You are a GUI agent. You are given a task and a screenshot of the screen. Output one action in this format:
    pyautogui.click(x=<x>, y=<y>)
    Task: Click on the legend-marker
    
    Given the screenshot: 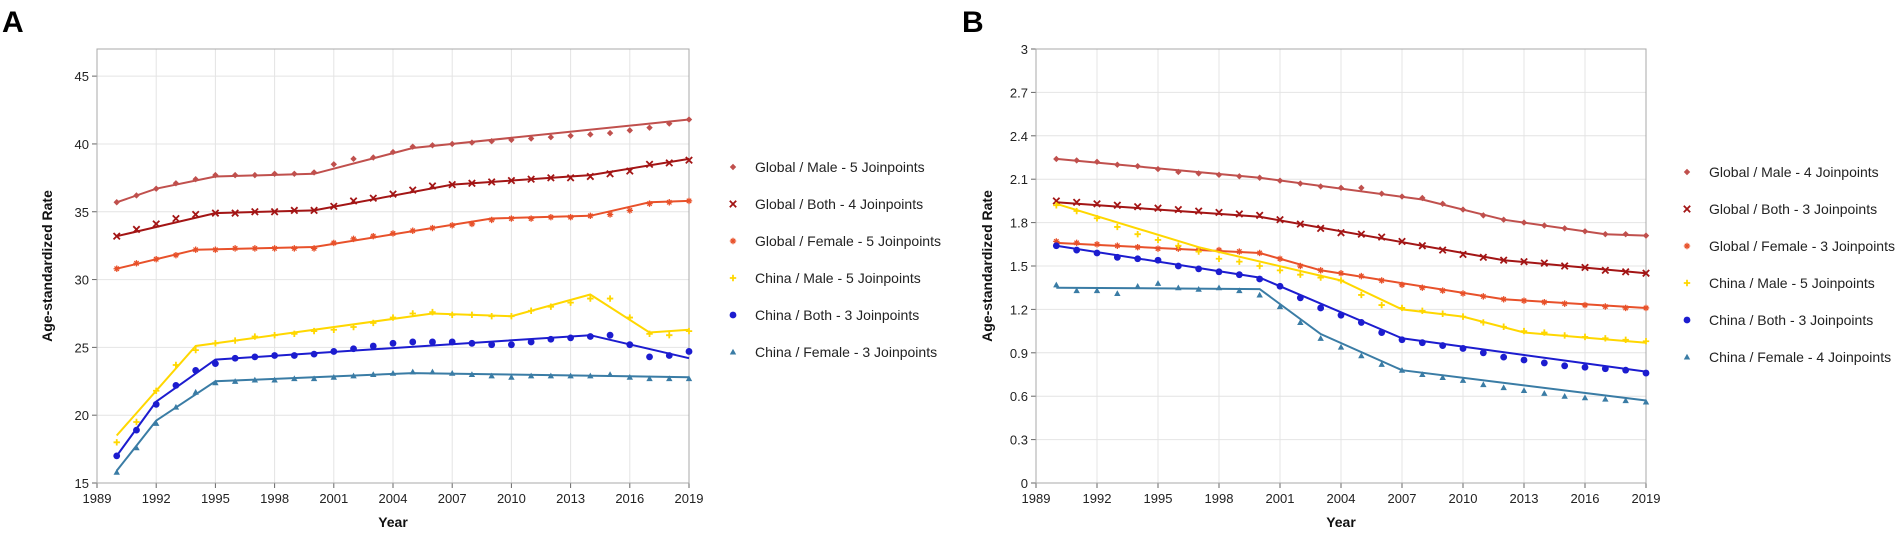 What is the action you would take?
    pyautogui.click(x=733, y=315)
    